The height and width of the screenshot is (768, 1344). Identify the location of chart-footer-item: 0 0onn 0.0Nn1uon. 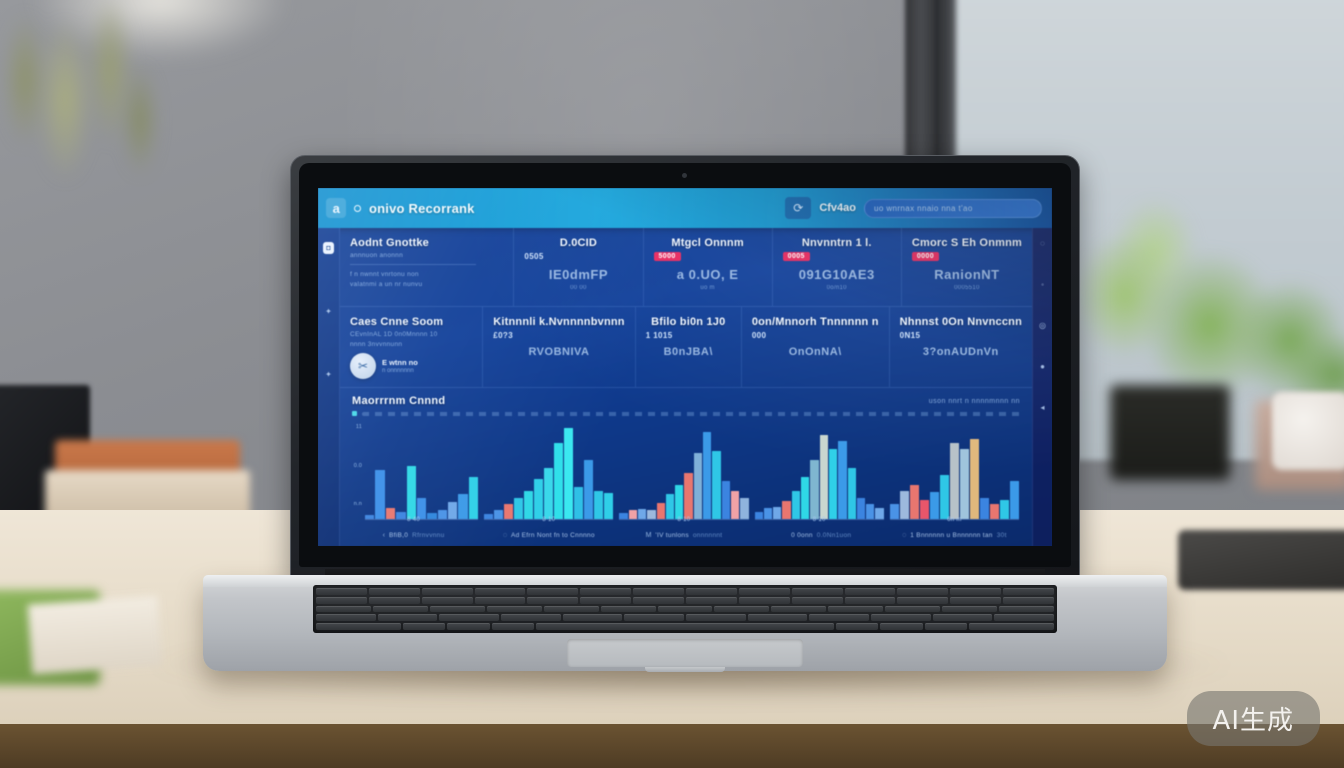
(819, 535).